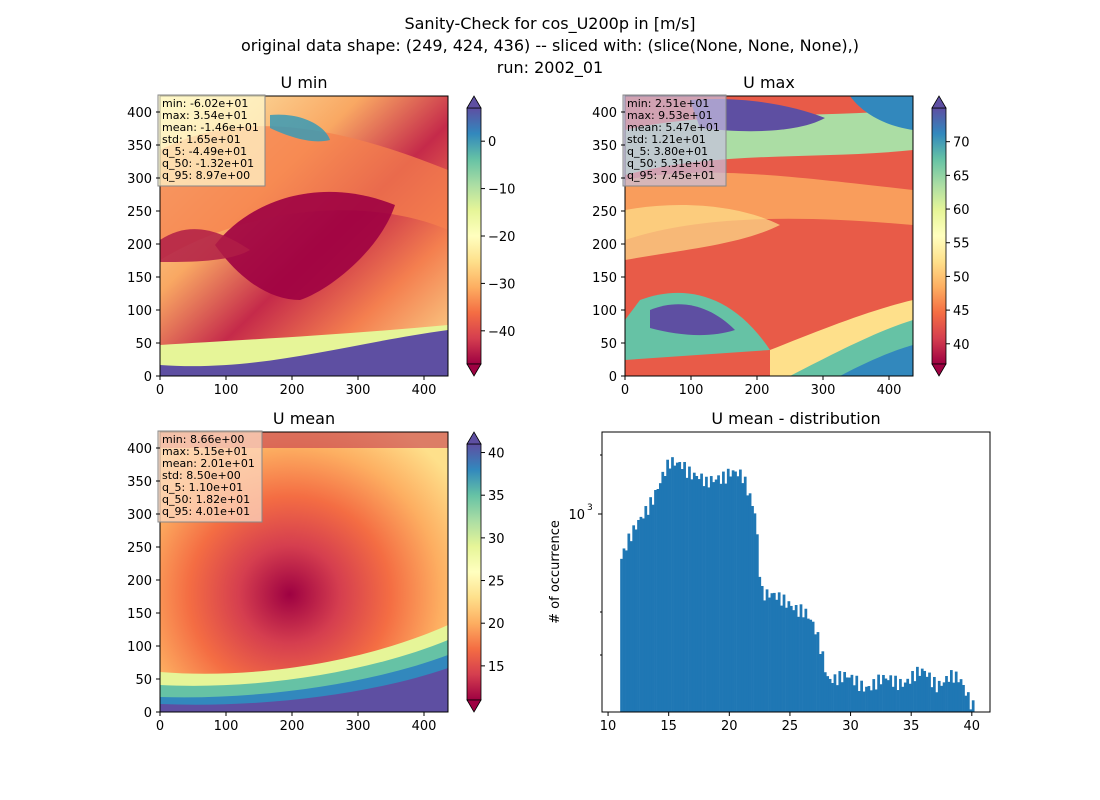 This screenshot has height=800, width=1100. What do you see at coordinates (604, 245) in the screenshot?
I see `y-tick-label: 200` at bounding box center [604, 245].